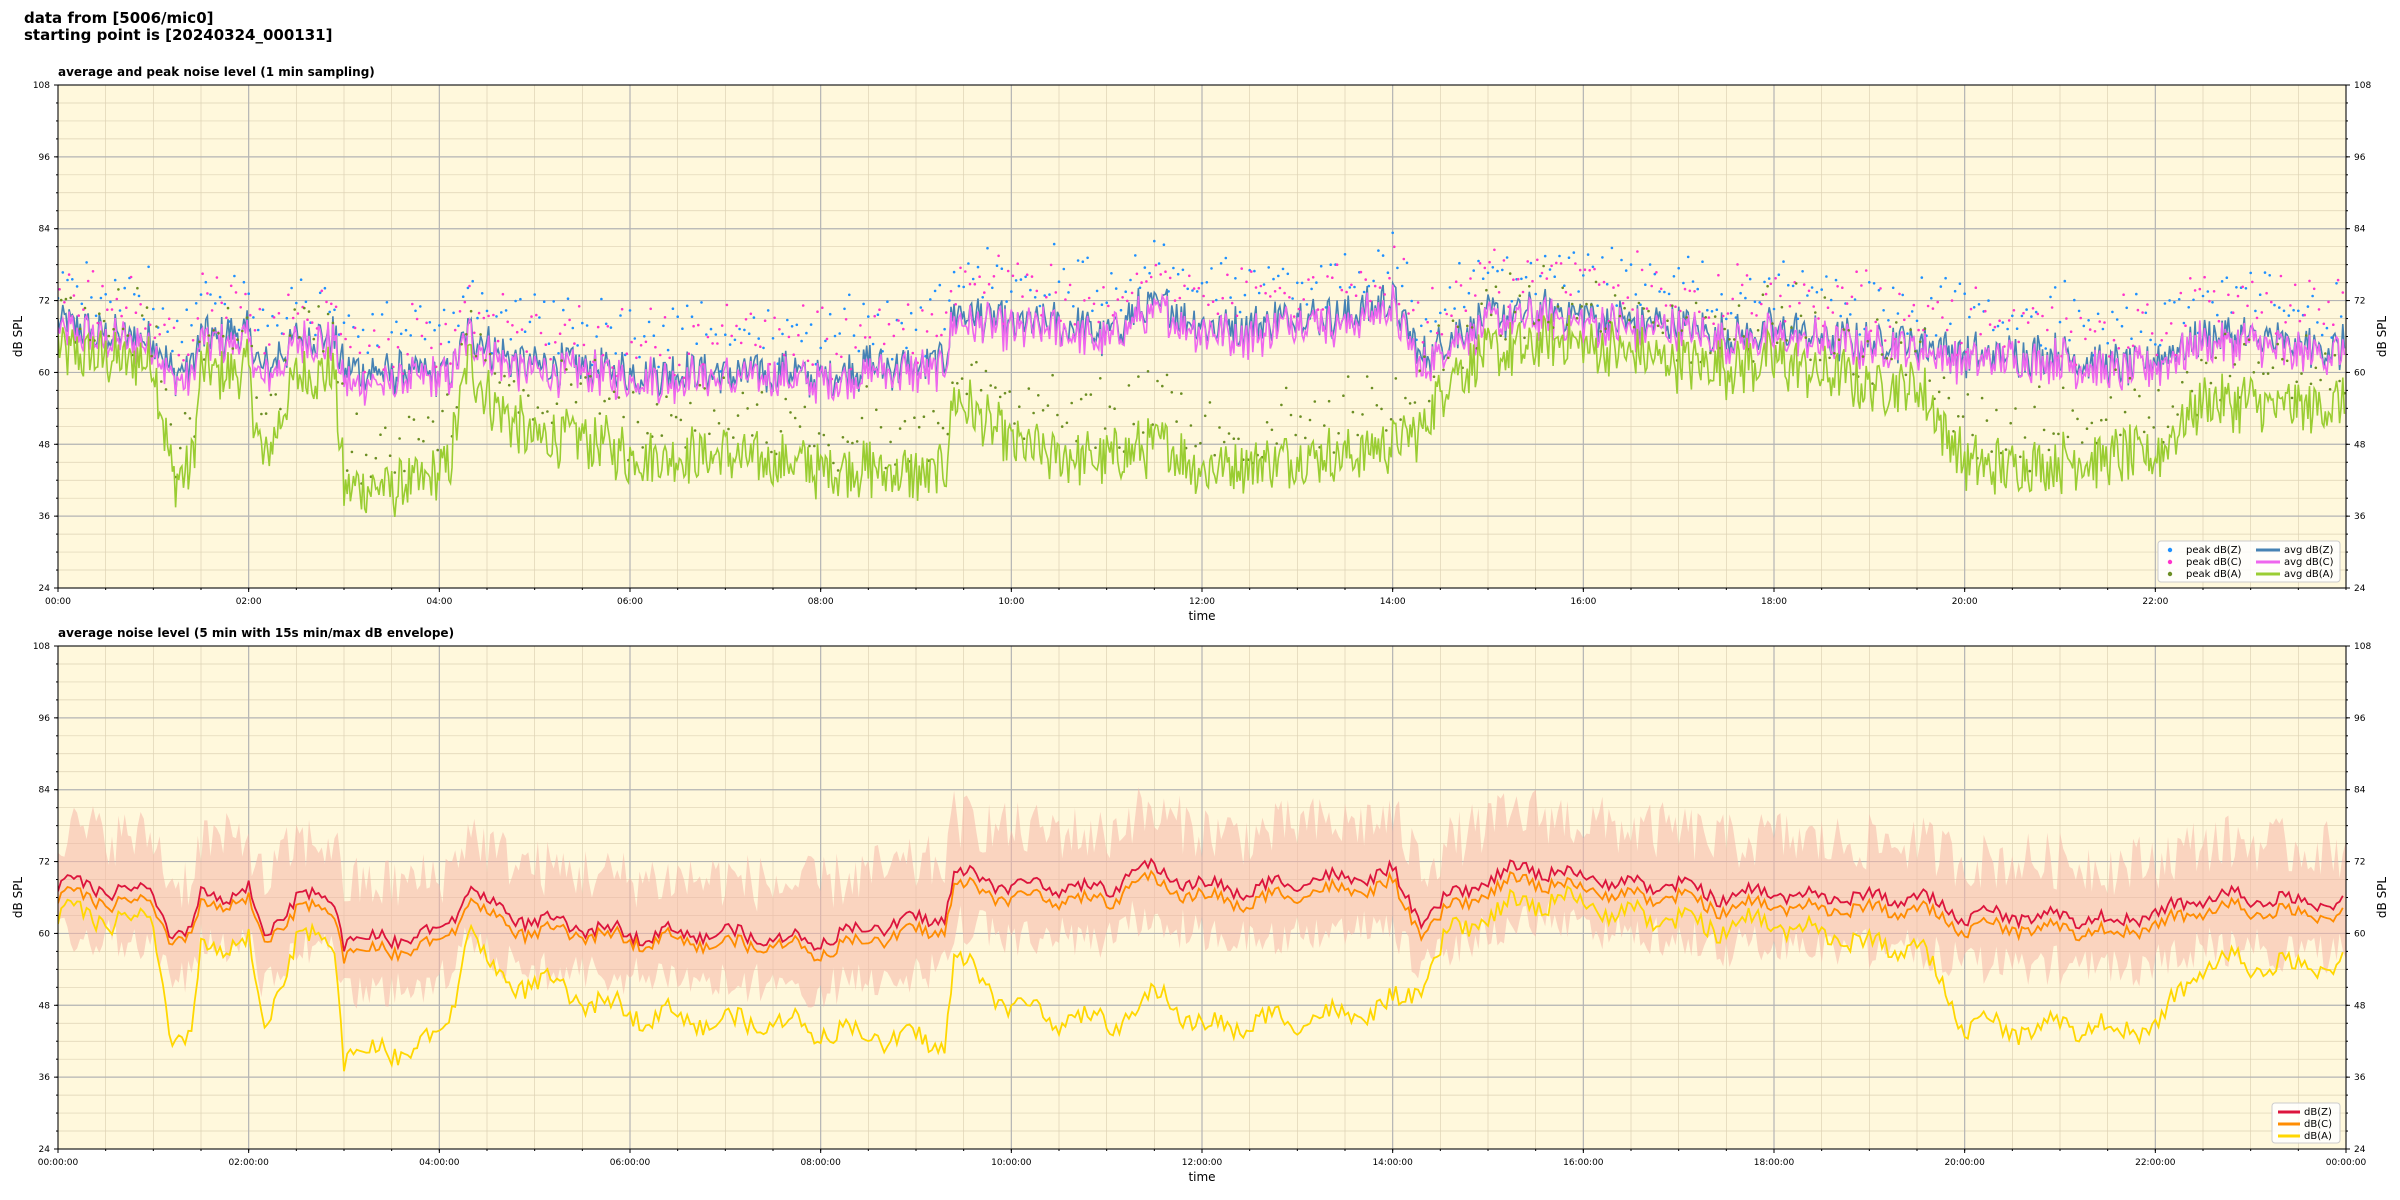  What do you see at coordinates (2360, 445) in the screenshot?
I see `y-tick-label-right: 48` at bounding box center [2360, 445].